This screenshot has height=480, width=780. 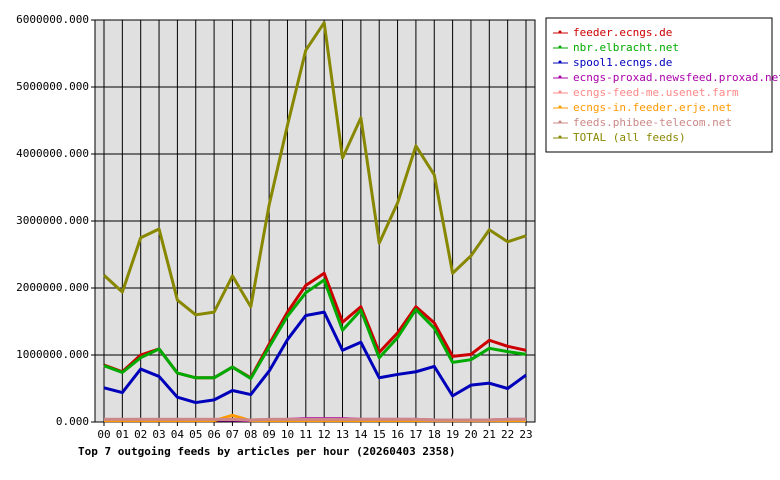 I want to click on x-tick-label: 00, so click(x=103, y=434).